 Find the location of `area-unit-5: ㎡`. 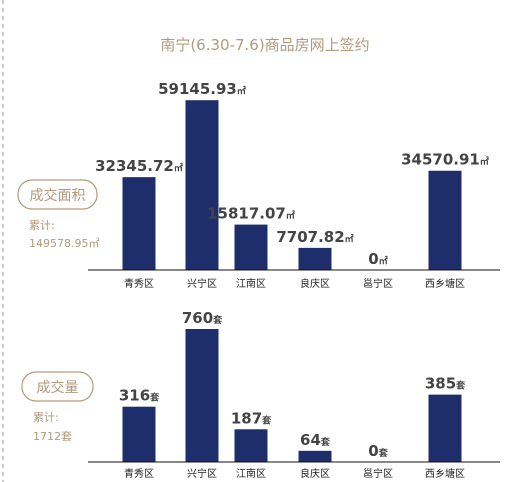

area-unit-5: ㎡ is located at coordinates (484, 162).